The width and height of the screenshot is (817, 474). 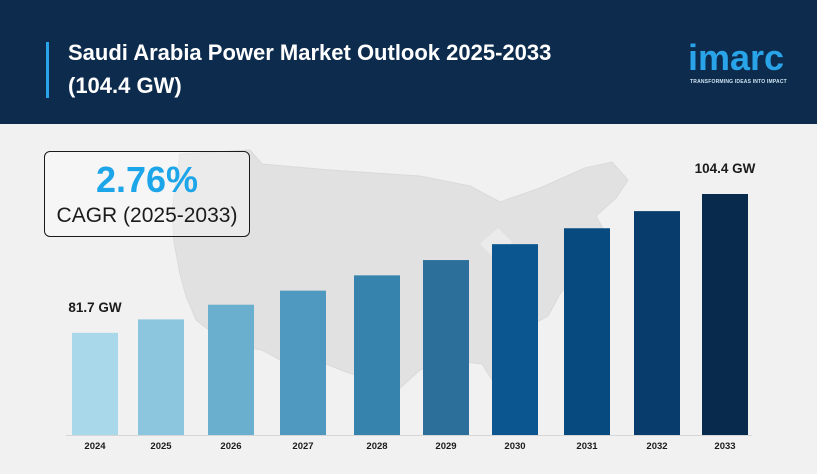 What do you see at coordinates (230, 446) in the screenshot?
I see `x-tick-label-2026: 2026` at bounding box center [230, 446].